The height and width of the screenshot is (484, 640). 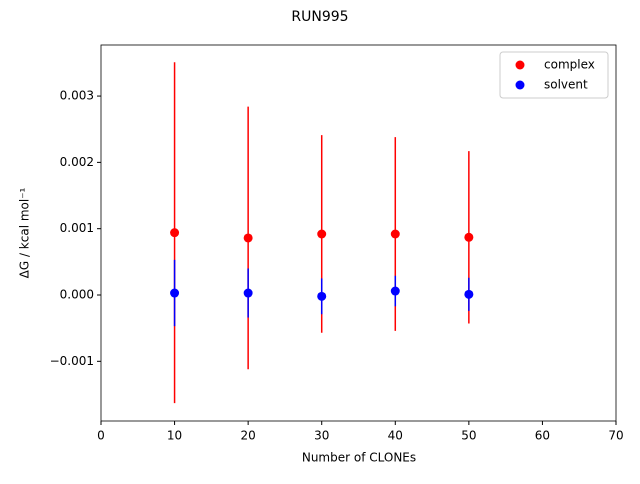 I want to click on legend-box, so click(x=554, y=75).